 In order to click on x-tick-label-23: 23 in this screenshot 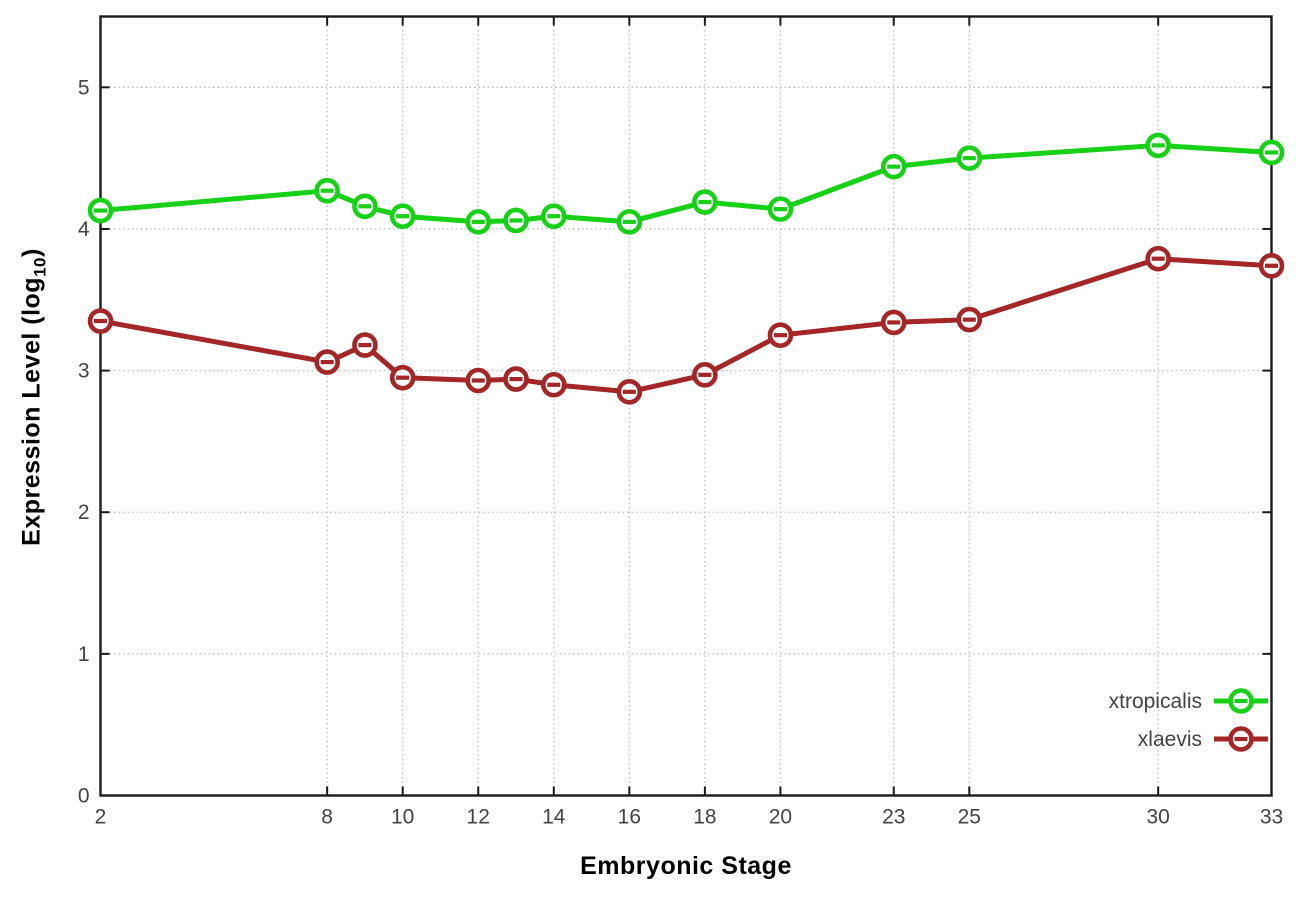, I will do `click(893, 817)`.